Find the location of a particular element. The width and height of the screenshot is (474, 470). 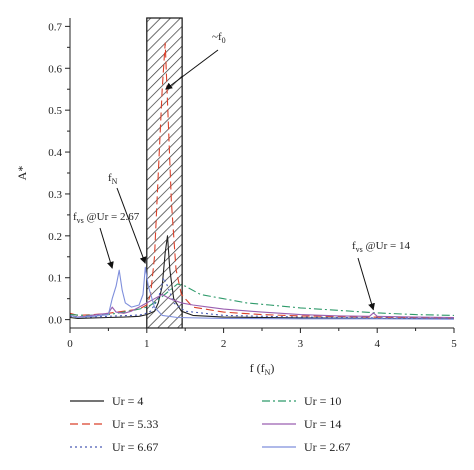

y-tick-label-2: 0.2 is located at coordinates (55, 237).